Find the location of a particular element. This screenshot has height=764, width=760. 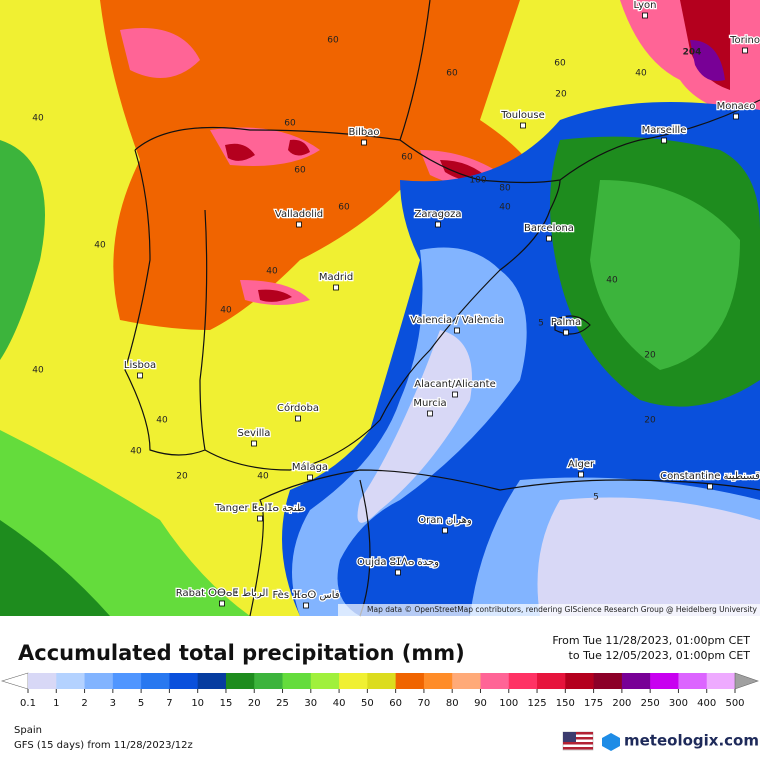

city-label: Bilbao is located at coordinates (363, 132).